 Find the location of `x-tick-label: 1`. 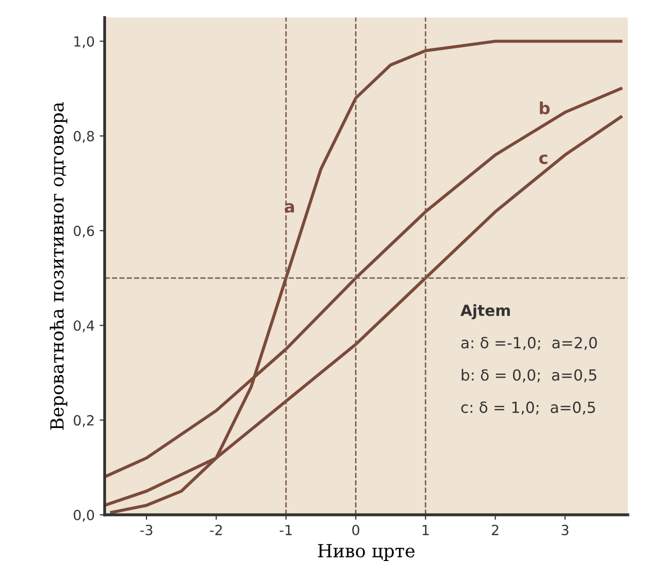

x-tick-label: 1 is located at coordinates (425, 530).